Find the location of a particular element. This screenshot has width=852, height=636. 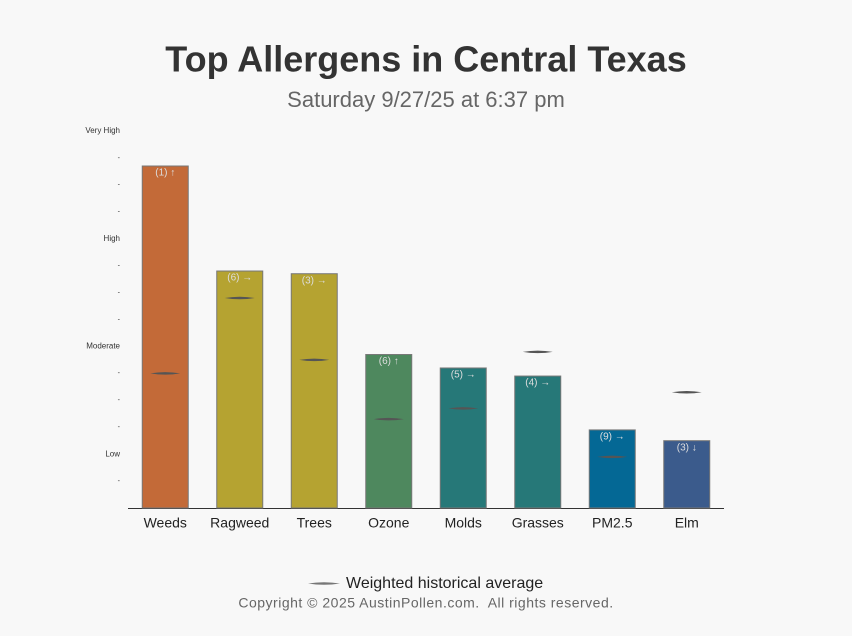

legend-label: Weighted historical average is located at coordinates (444, 583).